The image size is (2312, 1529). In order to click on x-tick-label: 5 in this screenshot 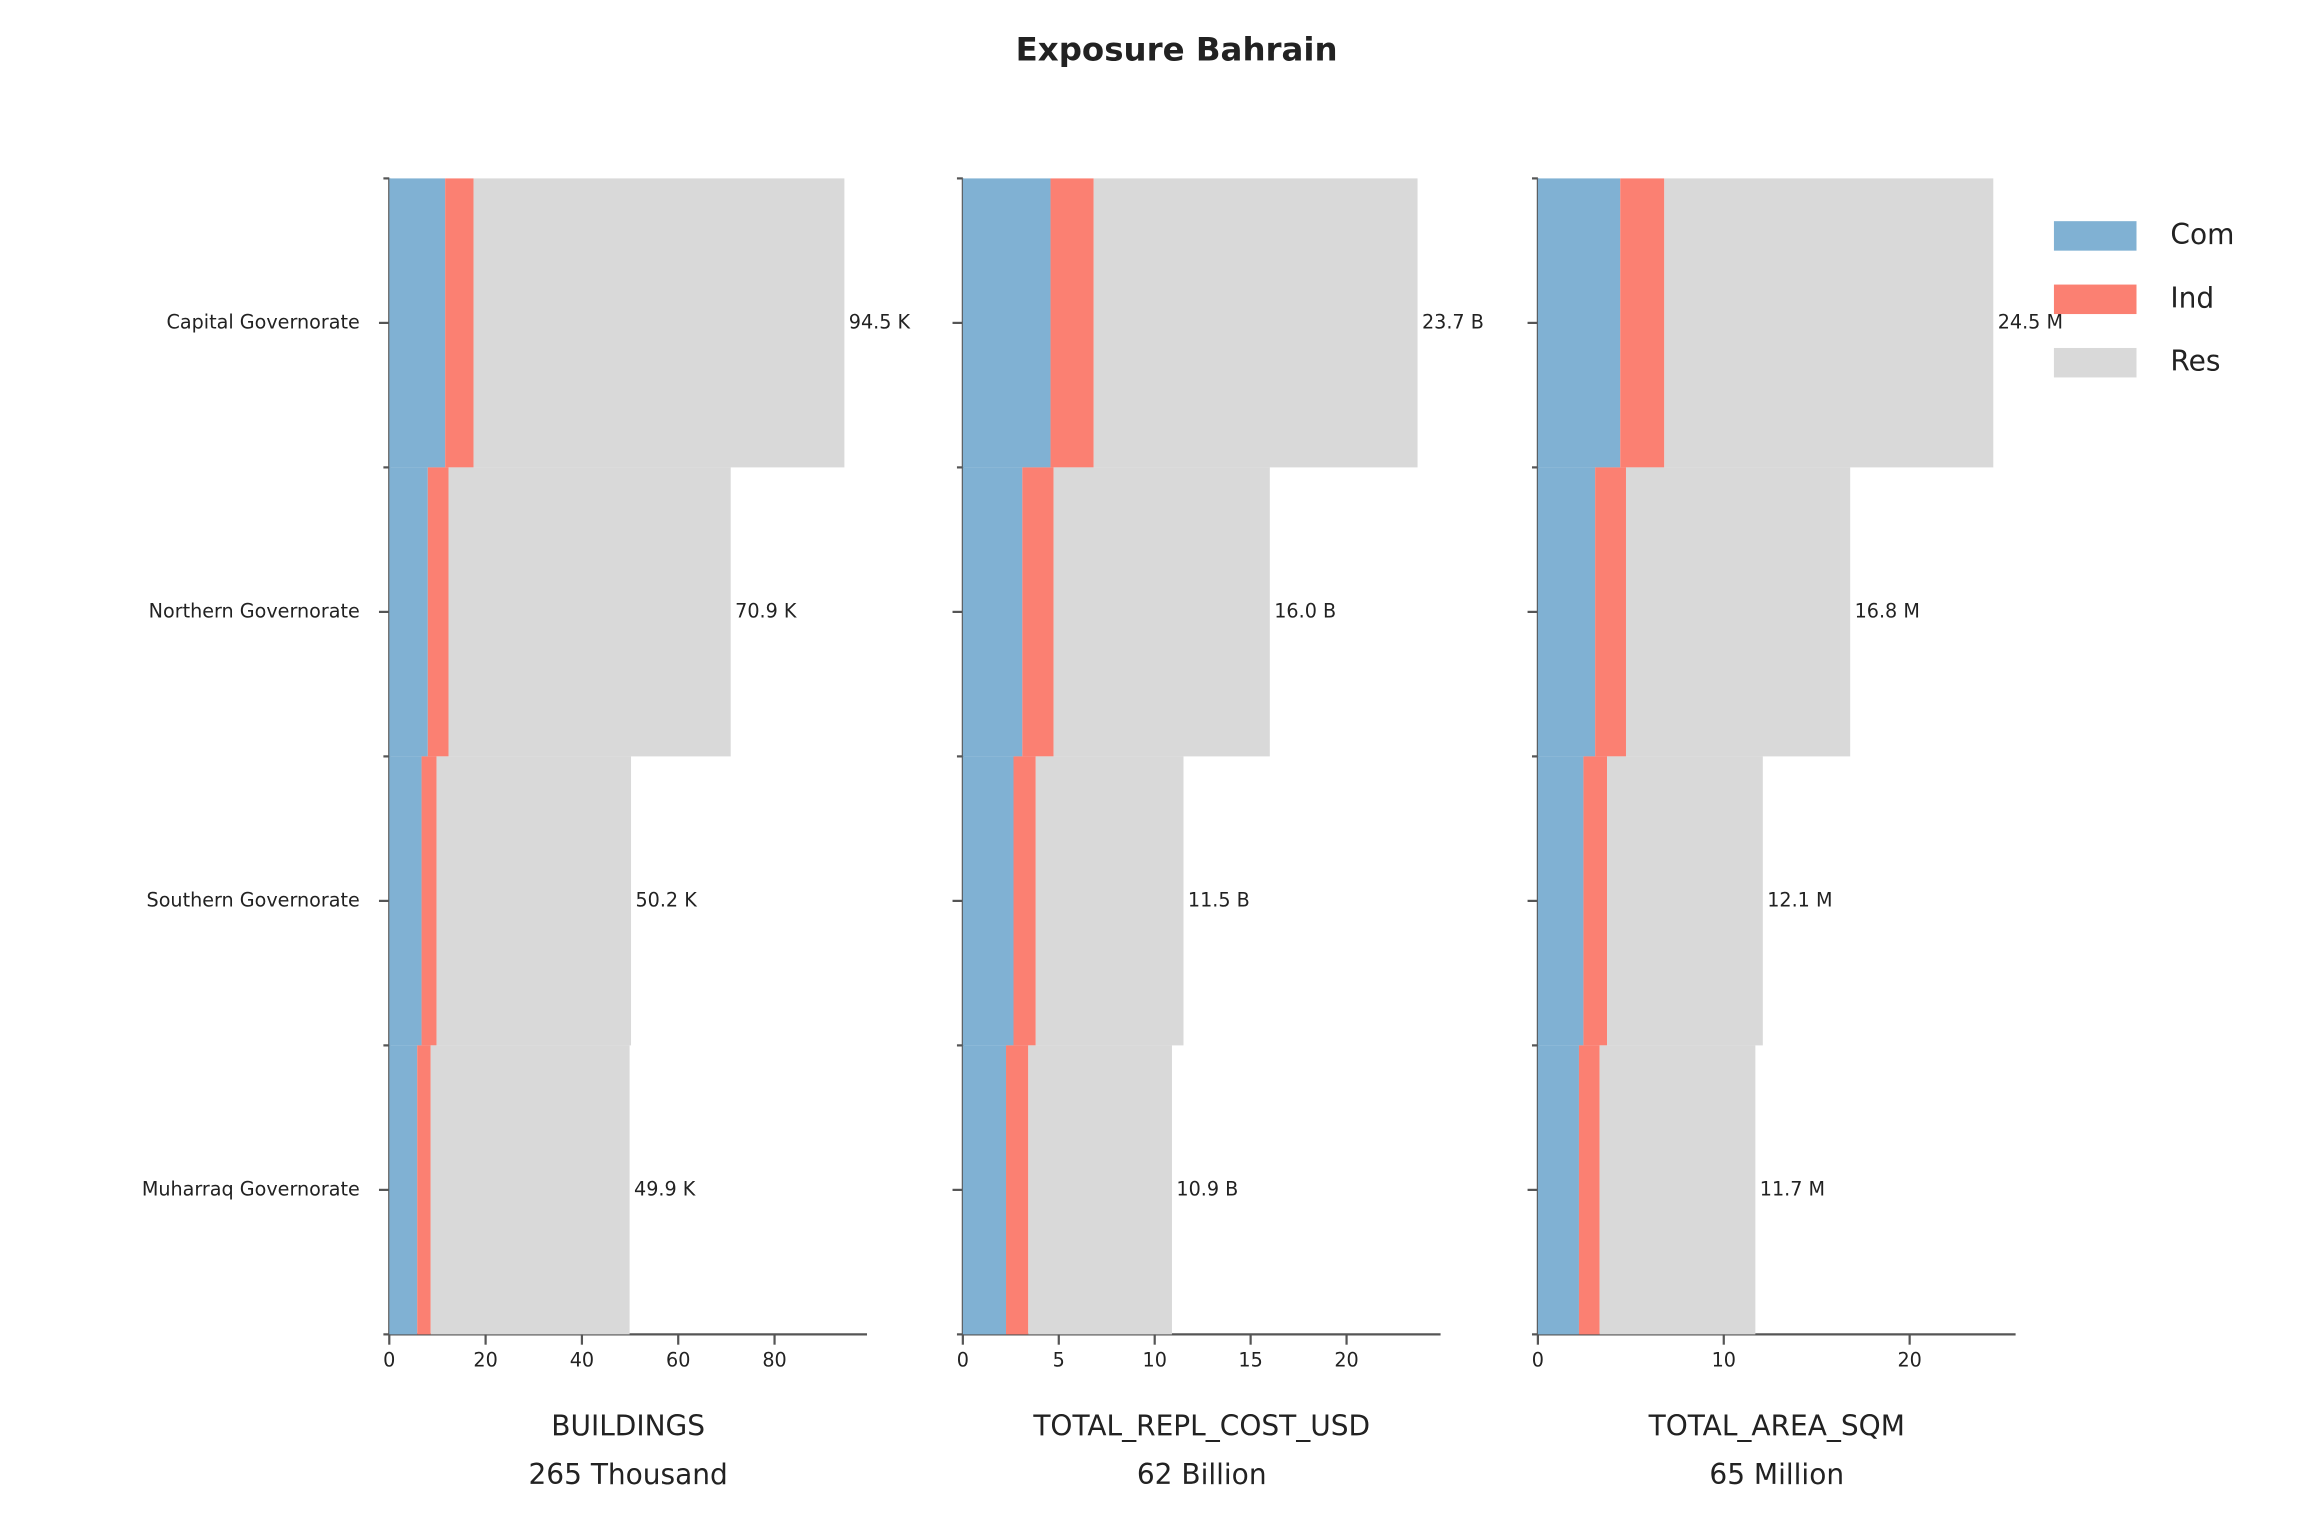, I will do `click(1059, 1359)`.